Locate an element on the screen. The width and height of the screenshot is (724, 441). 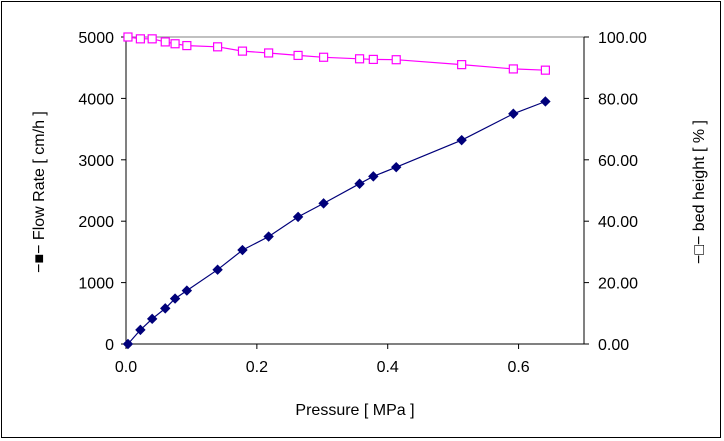
y-left-tick-label: 4000 is located at coordinates (96, 99).